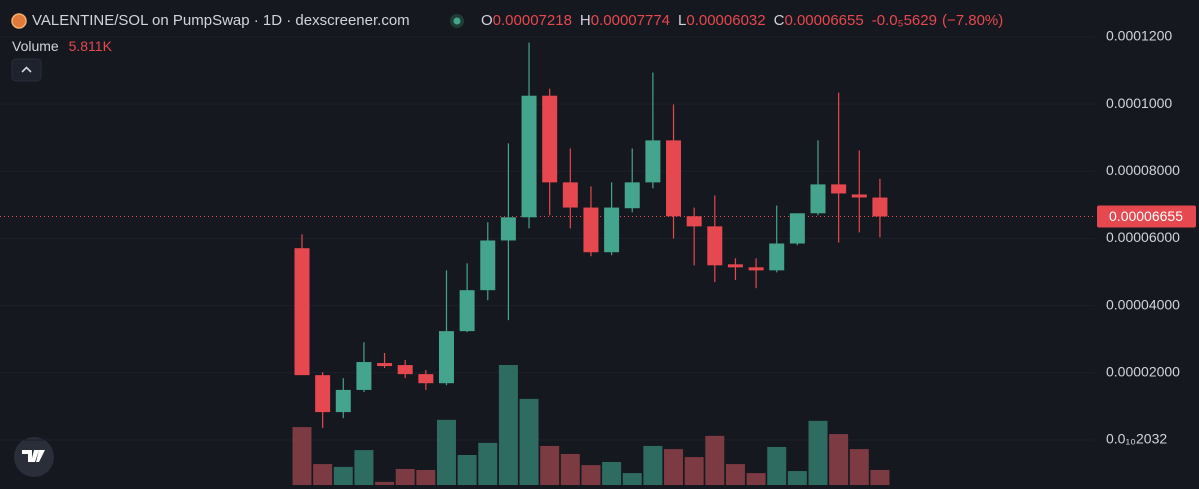  I want to click on collapse-button, so click(26, 70).